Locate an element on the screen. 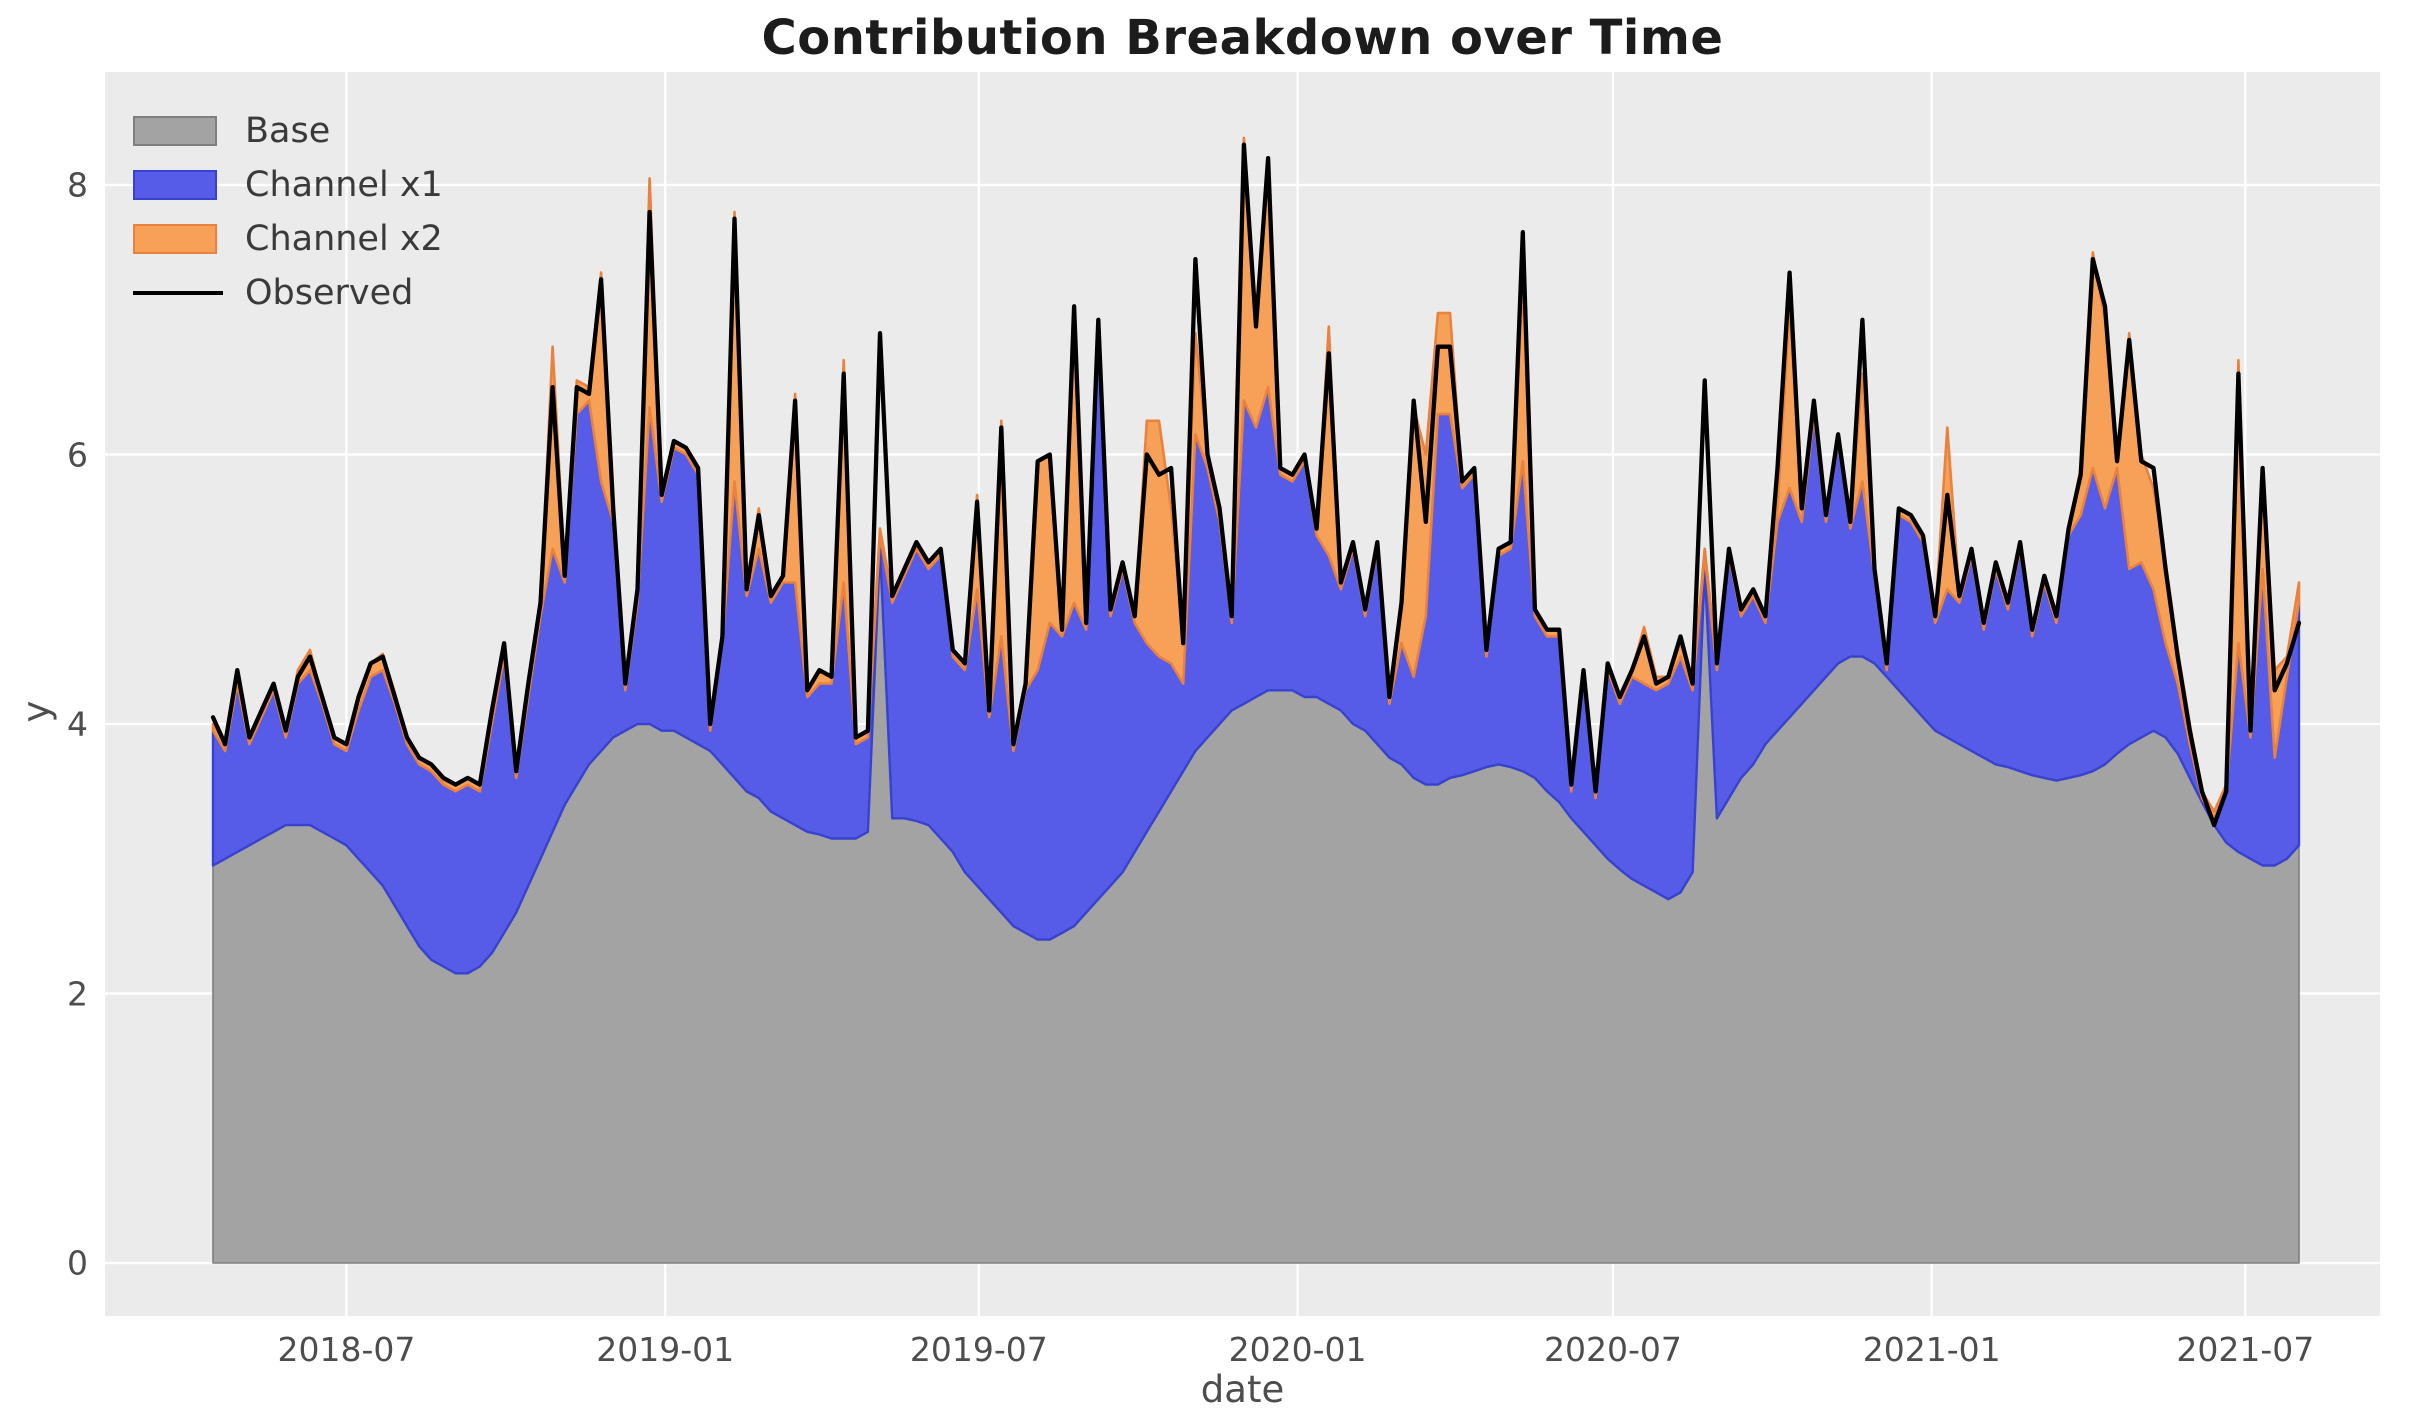 This screenshot has height=1423, width=2423. legend: Base Channel x1 Channel x2 Observed is located at coordinates (288, 212).